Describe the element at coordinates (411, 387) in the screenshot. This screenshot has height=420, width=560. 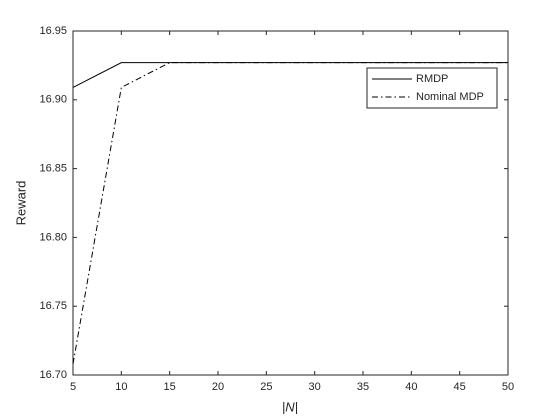
I see `x-tick-label: 40` at that location.